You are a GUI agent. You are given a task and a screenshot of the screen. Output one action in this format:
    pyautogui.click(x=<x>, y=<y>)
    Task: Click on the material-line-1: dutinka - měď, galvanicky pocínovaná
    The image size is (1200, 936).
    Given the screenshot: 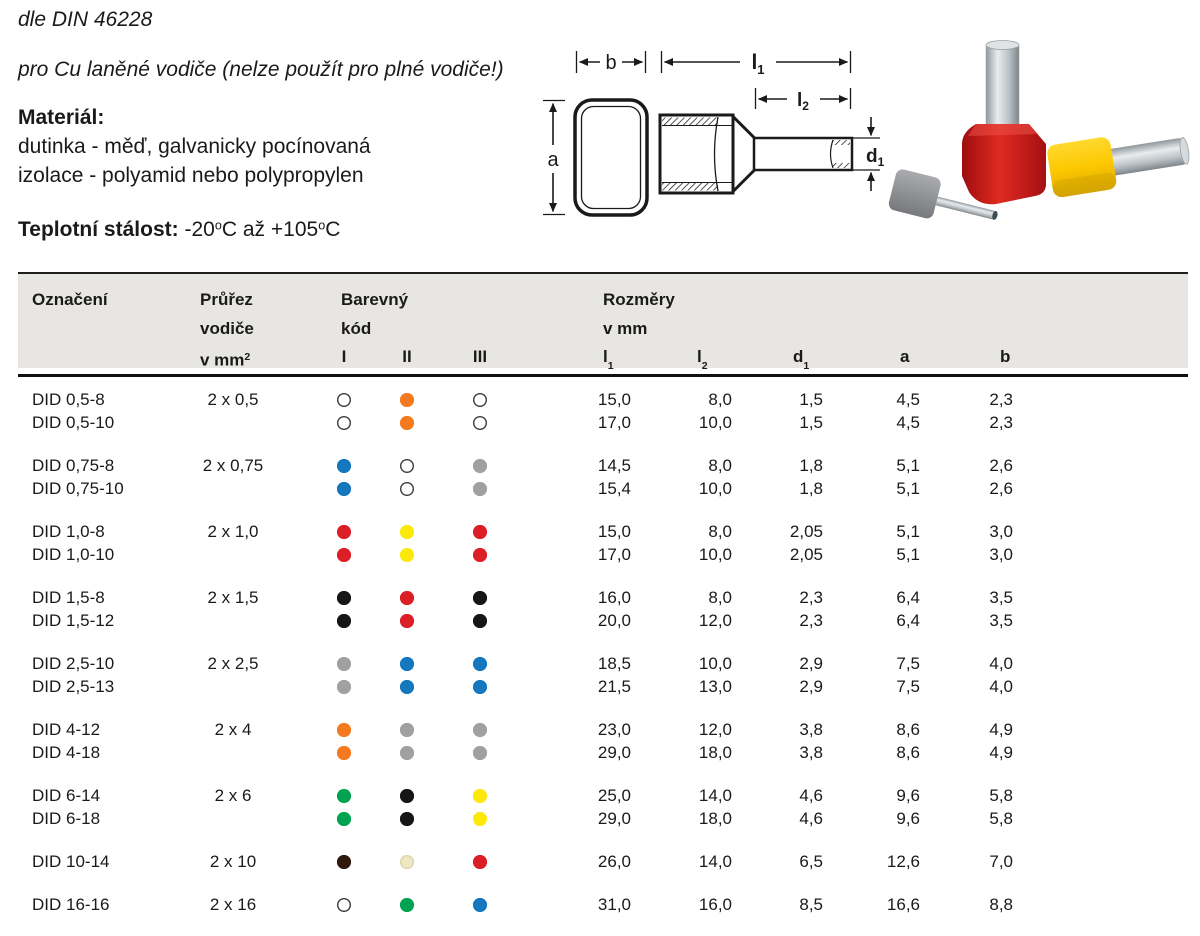 What is the action you would take?
    pyautogui.click(x=194, y=146)
    